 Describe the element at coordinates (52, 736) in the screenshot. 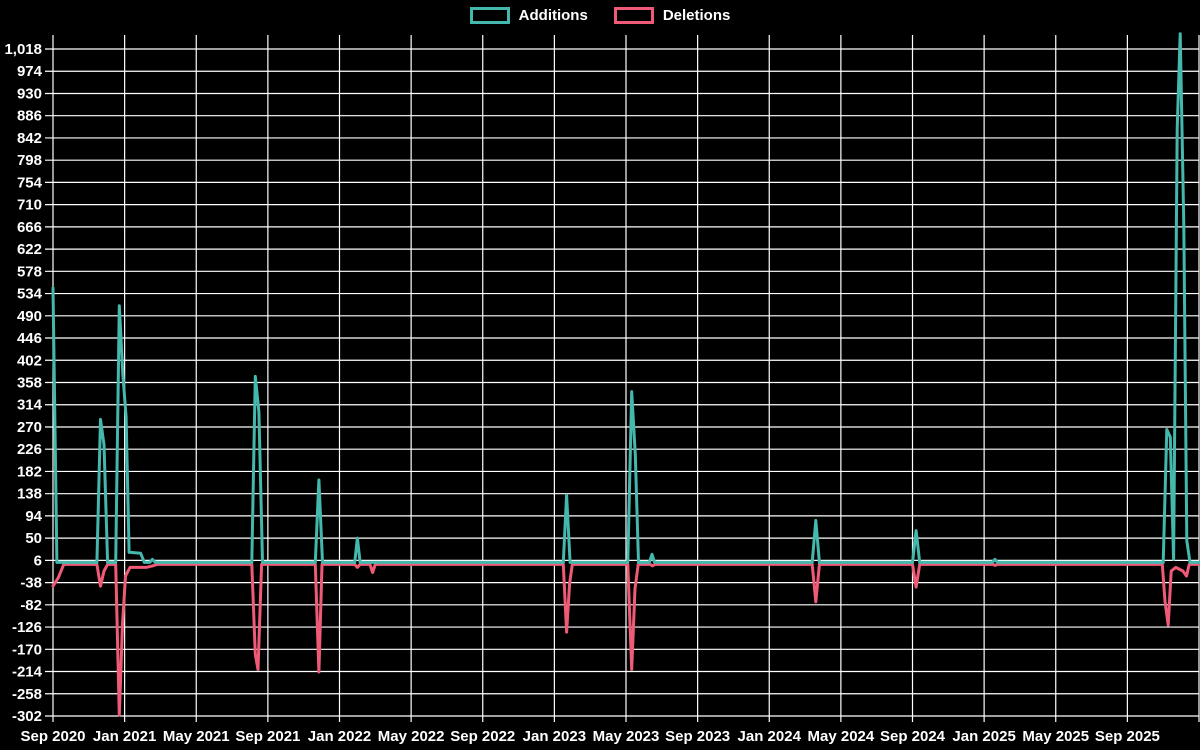

I see `x-tick-label: Sep 2020` at that location.